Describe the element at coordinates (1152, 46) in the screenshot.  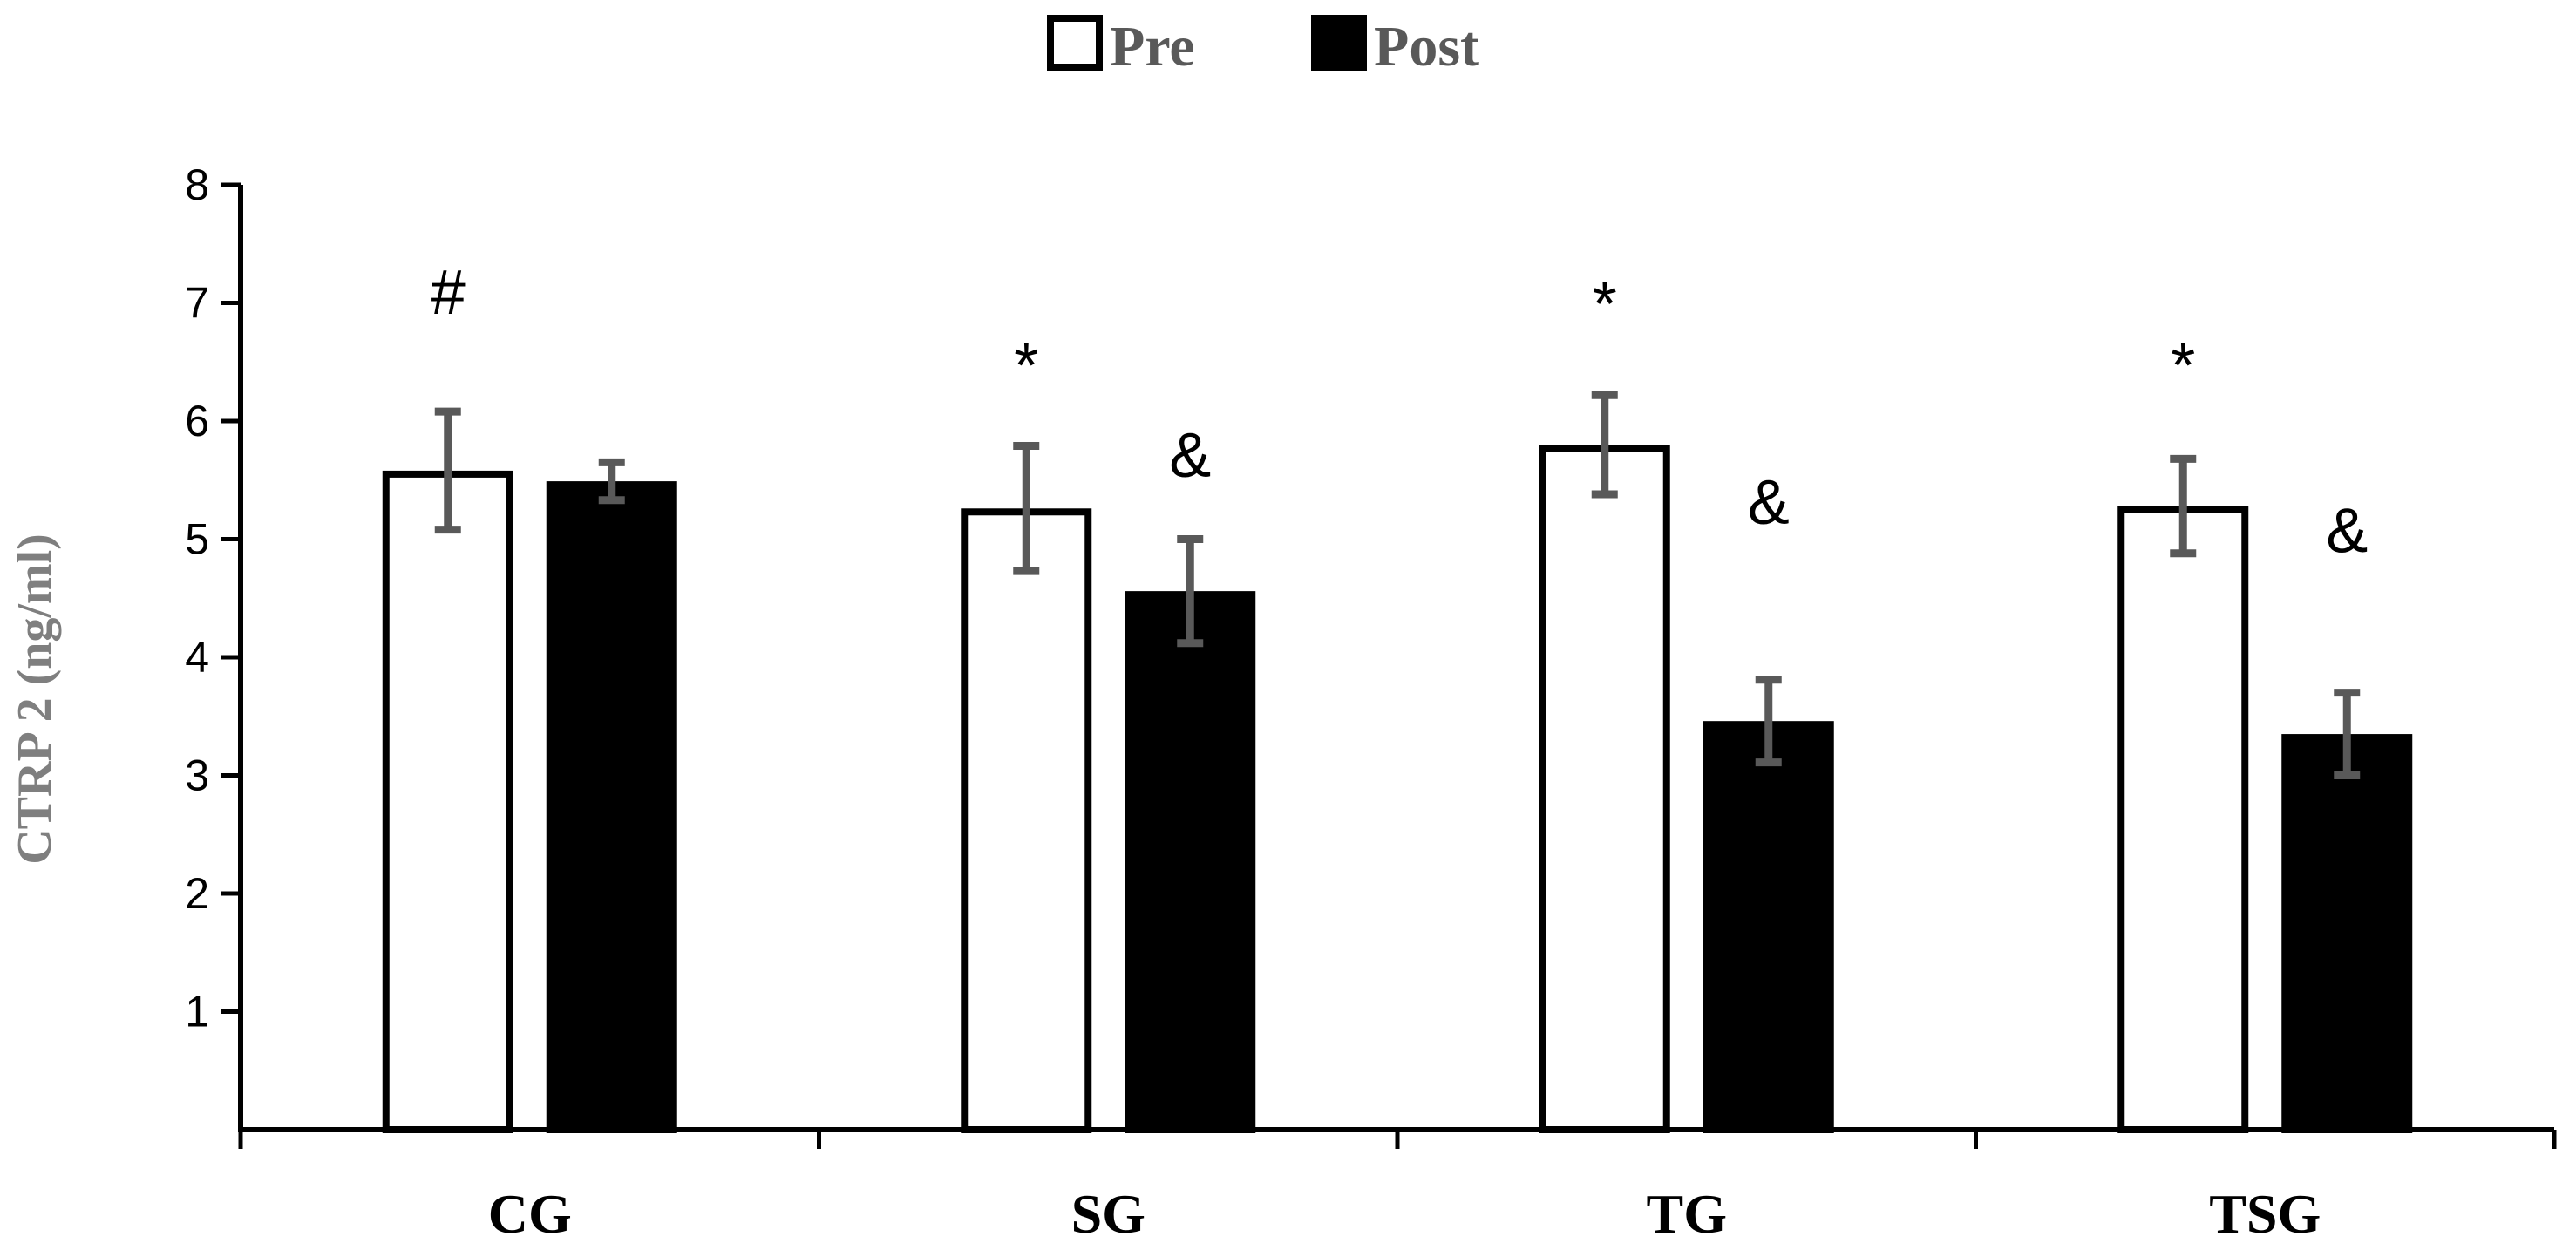
I see `legend-label: Pre` at that location.